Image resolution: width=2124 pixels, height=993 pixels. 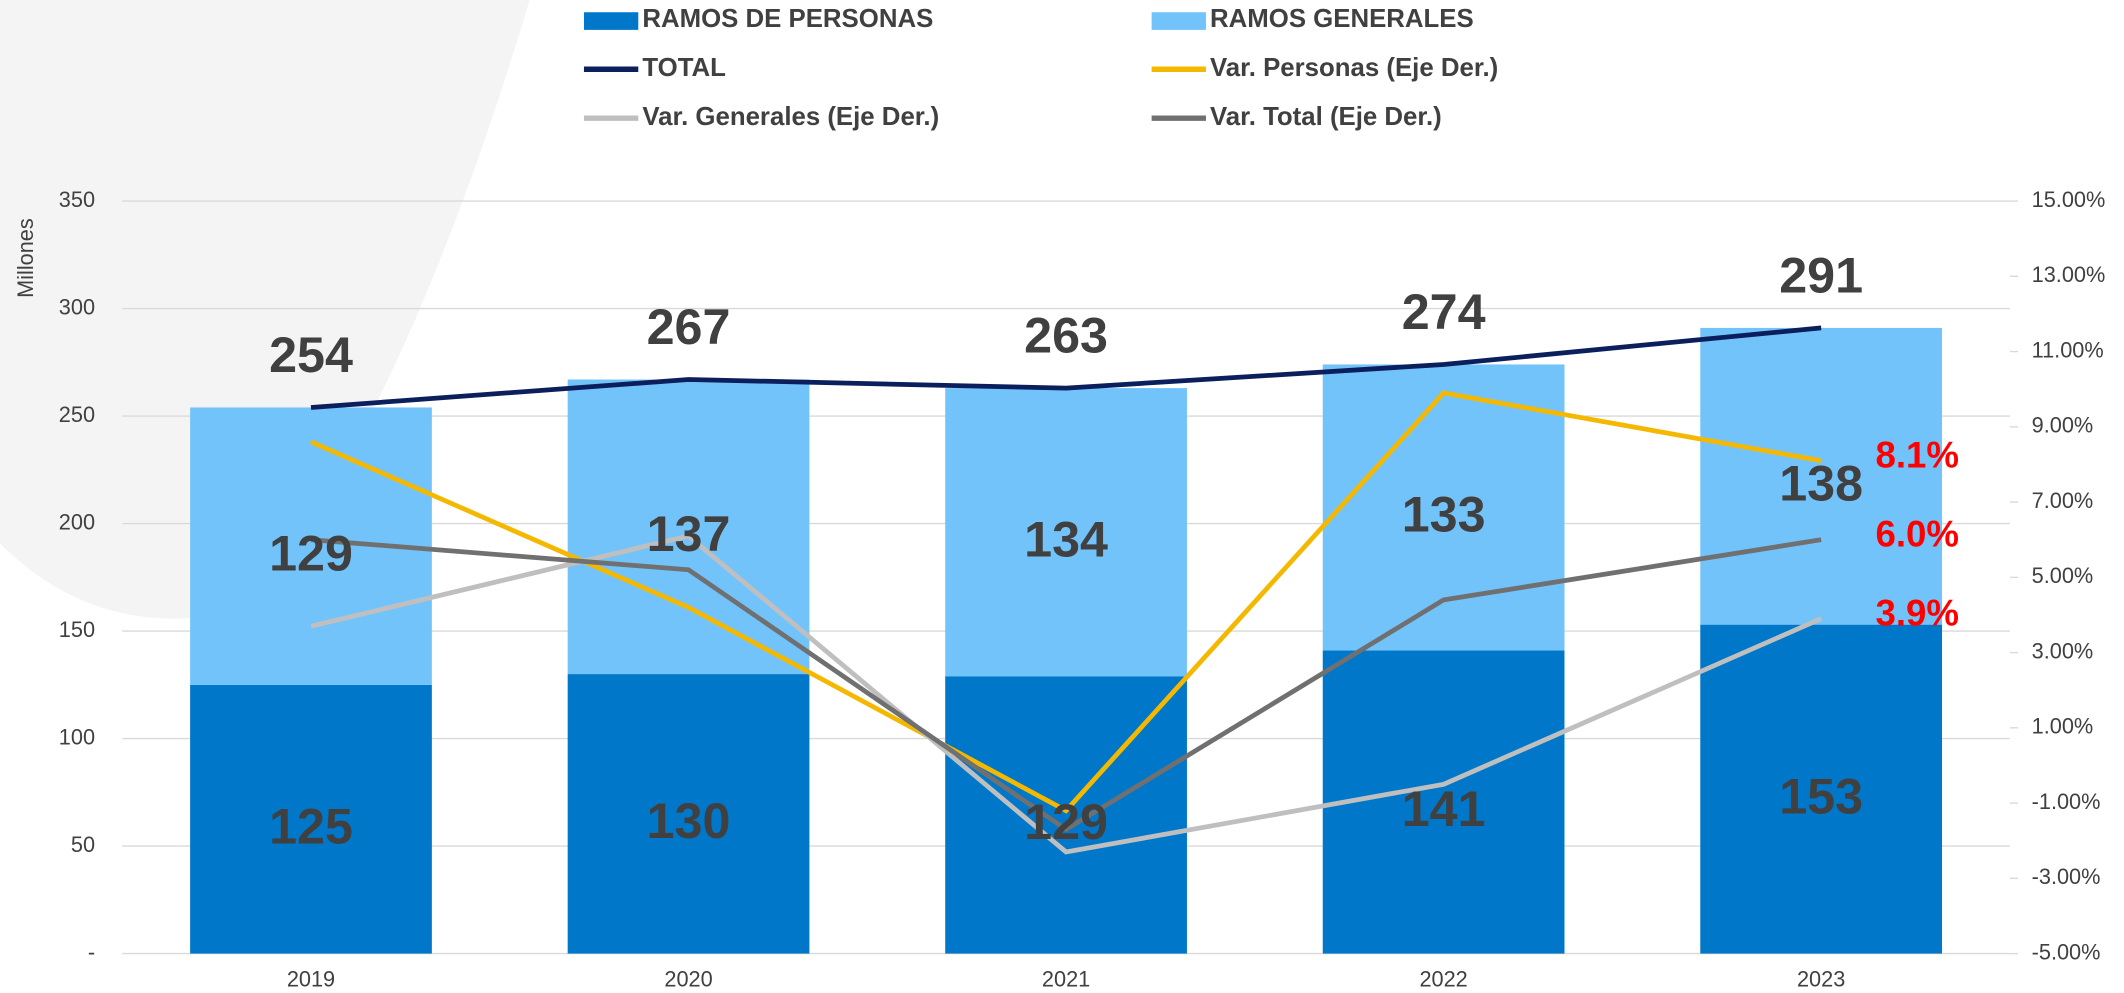 I want to click on y-tick-label: 200, so click(x=77, y=521).